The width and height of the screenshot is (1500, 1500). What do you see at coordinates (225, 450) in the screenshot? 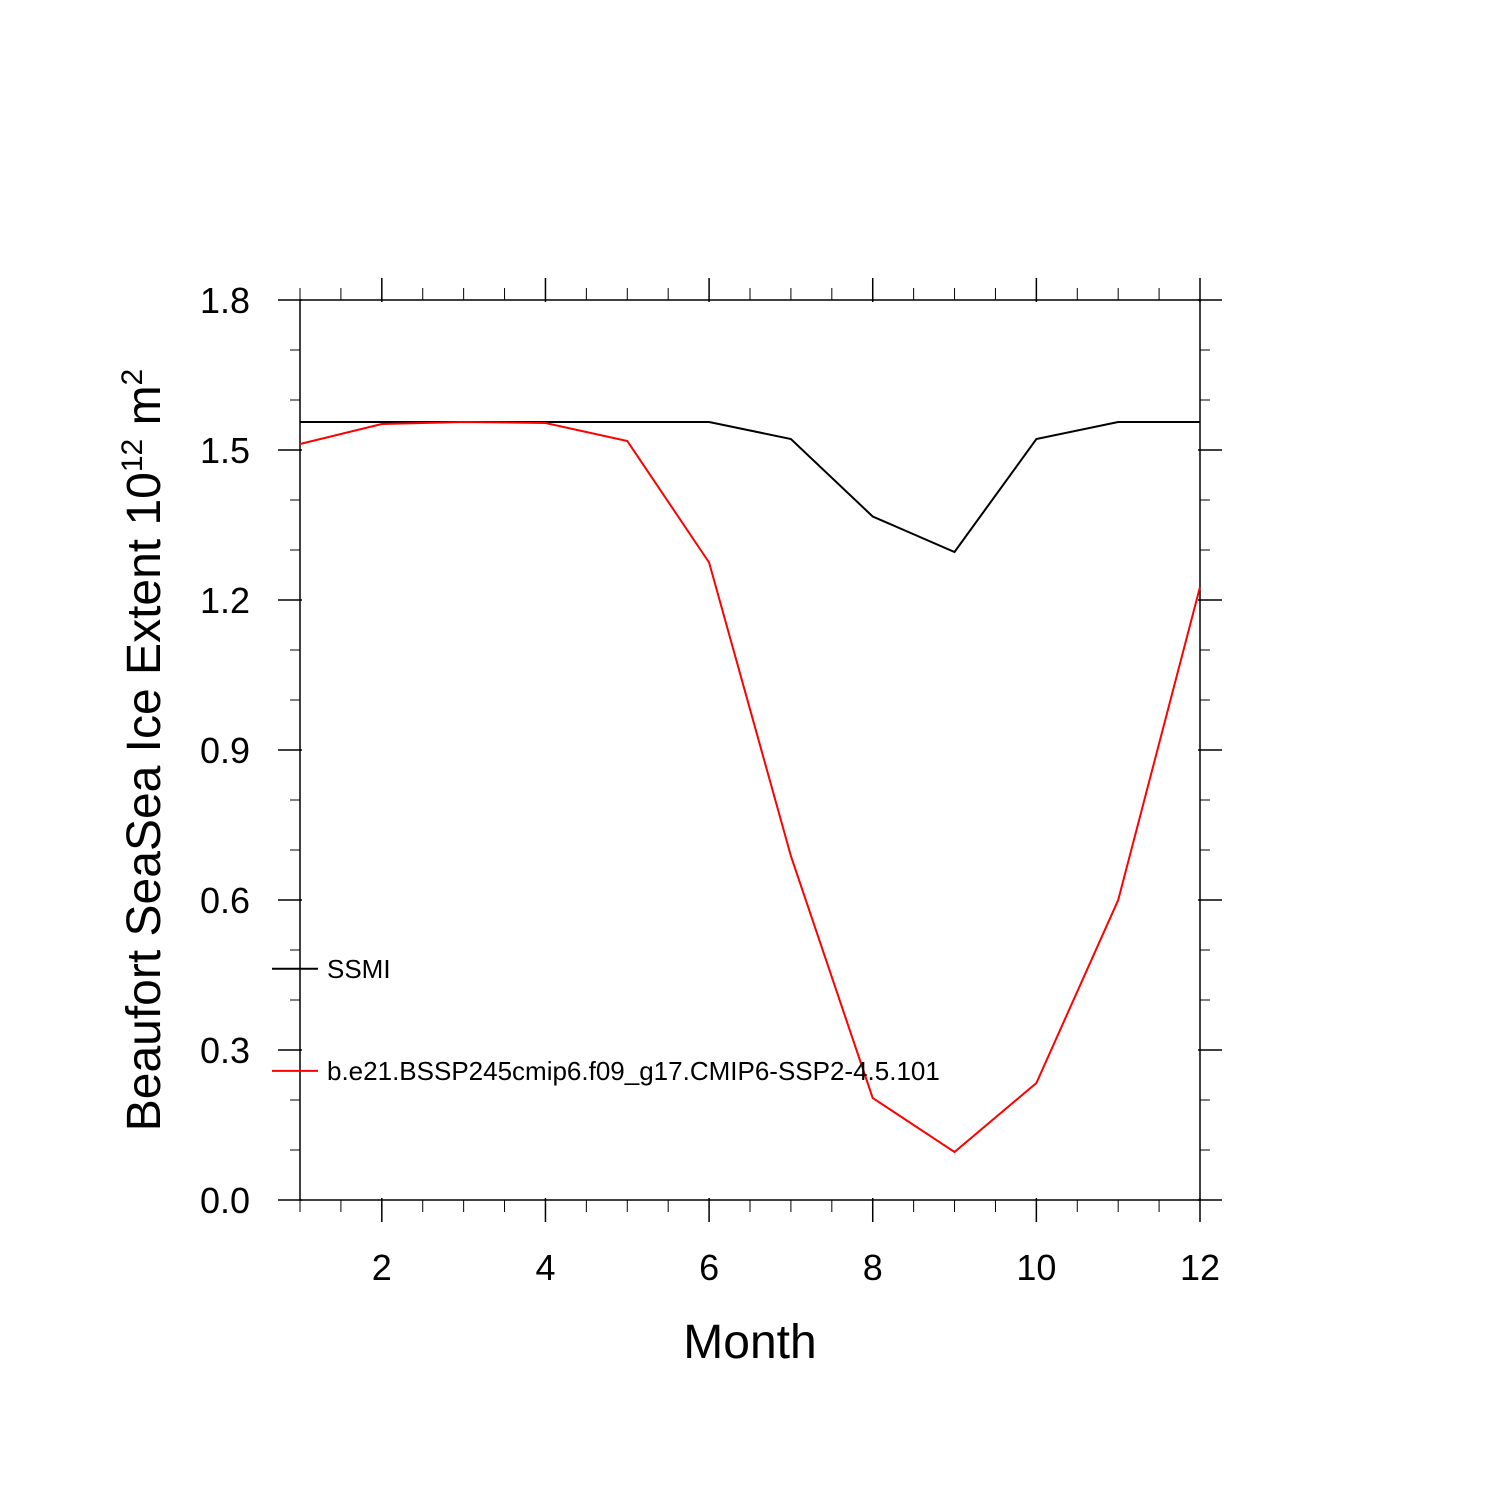
I see `y-tick-label: 1.5` at bounding box center [225, 450].